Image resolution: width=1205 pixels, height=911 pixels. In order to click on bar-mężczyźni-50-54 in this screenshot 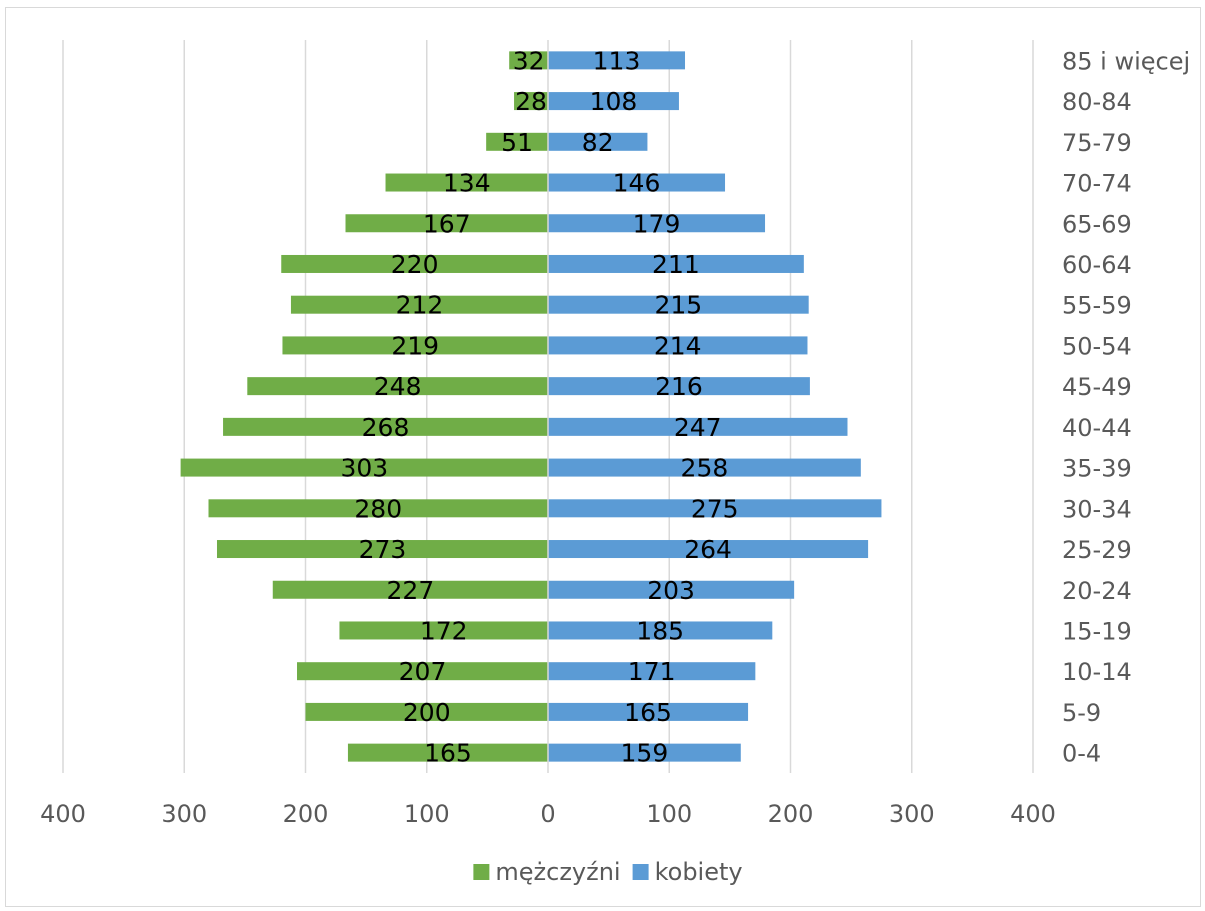, I will do `click(415, 345)`.